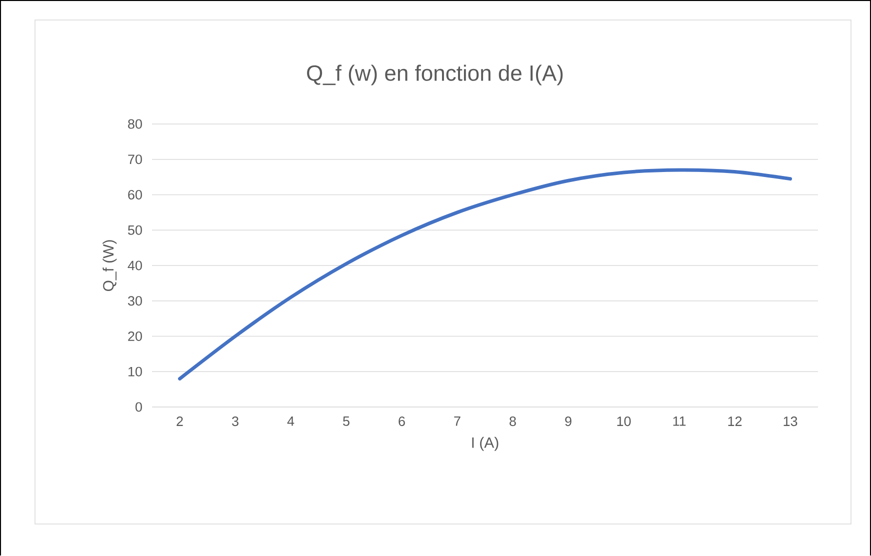 The width and height of the screenshot is (871, 556). I want to click on y-tick-label: 30, so click(135, 301).